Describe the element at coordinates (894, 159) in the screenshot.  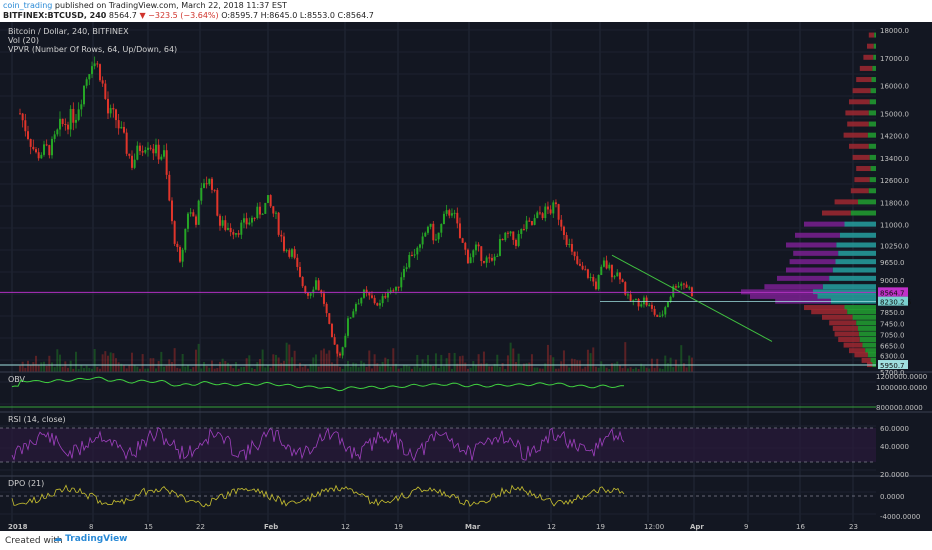
I see `price-tick-label: 13400.0` at that location.